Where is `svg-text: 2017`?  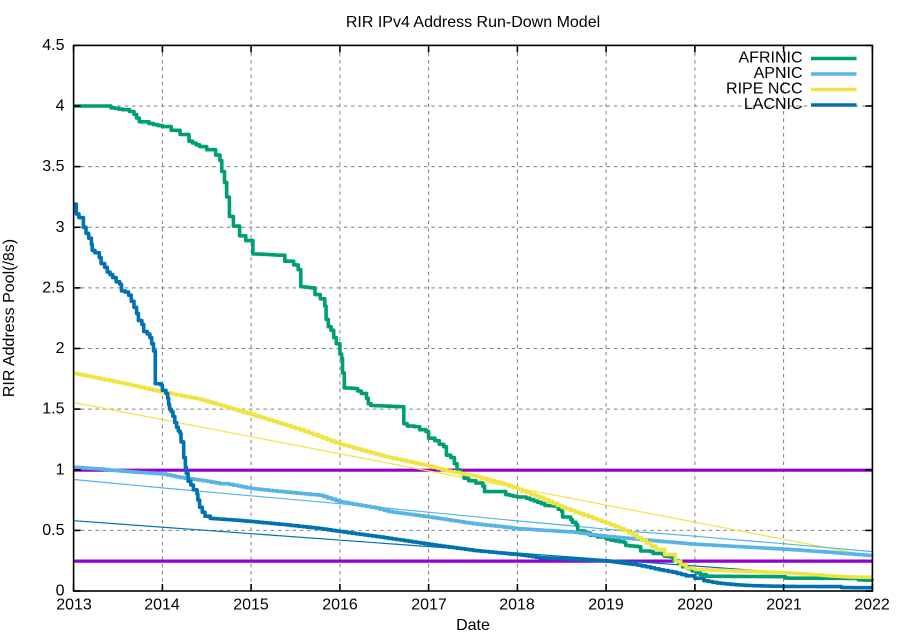
svg-text: 2017 is located at coordinates (429, 605).